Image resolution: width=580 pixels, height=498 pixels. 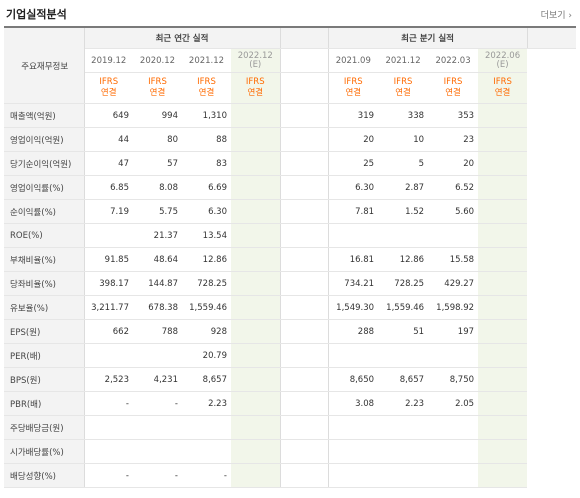 I want to click on table-row: 시가배당률(%), so click(x=290, y=451).